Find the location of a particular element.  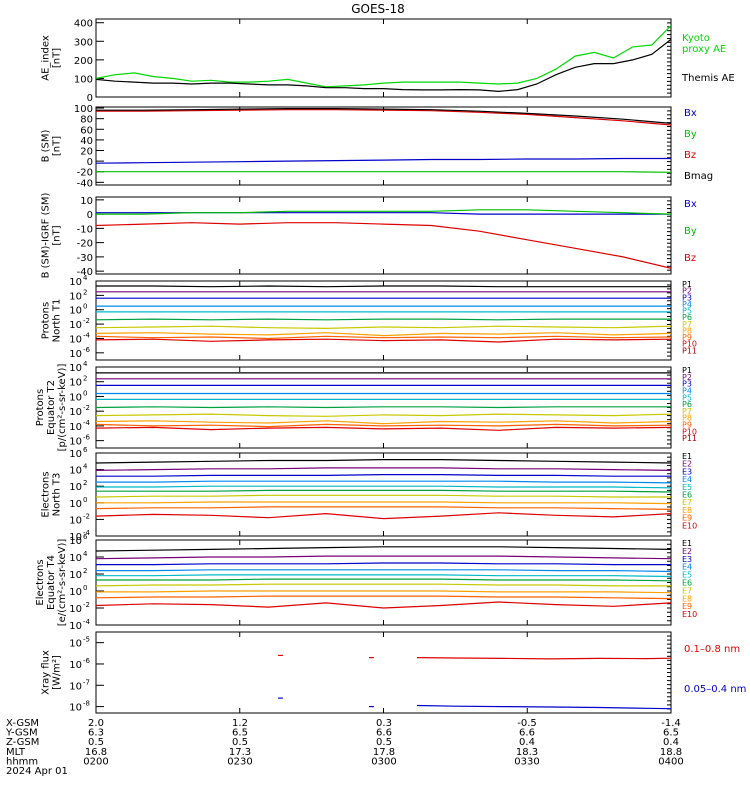

footer-value: 6.5 is located at coordinates (671, 733).